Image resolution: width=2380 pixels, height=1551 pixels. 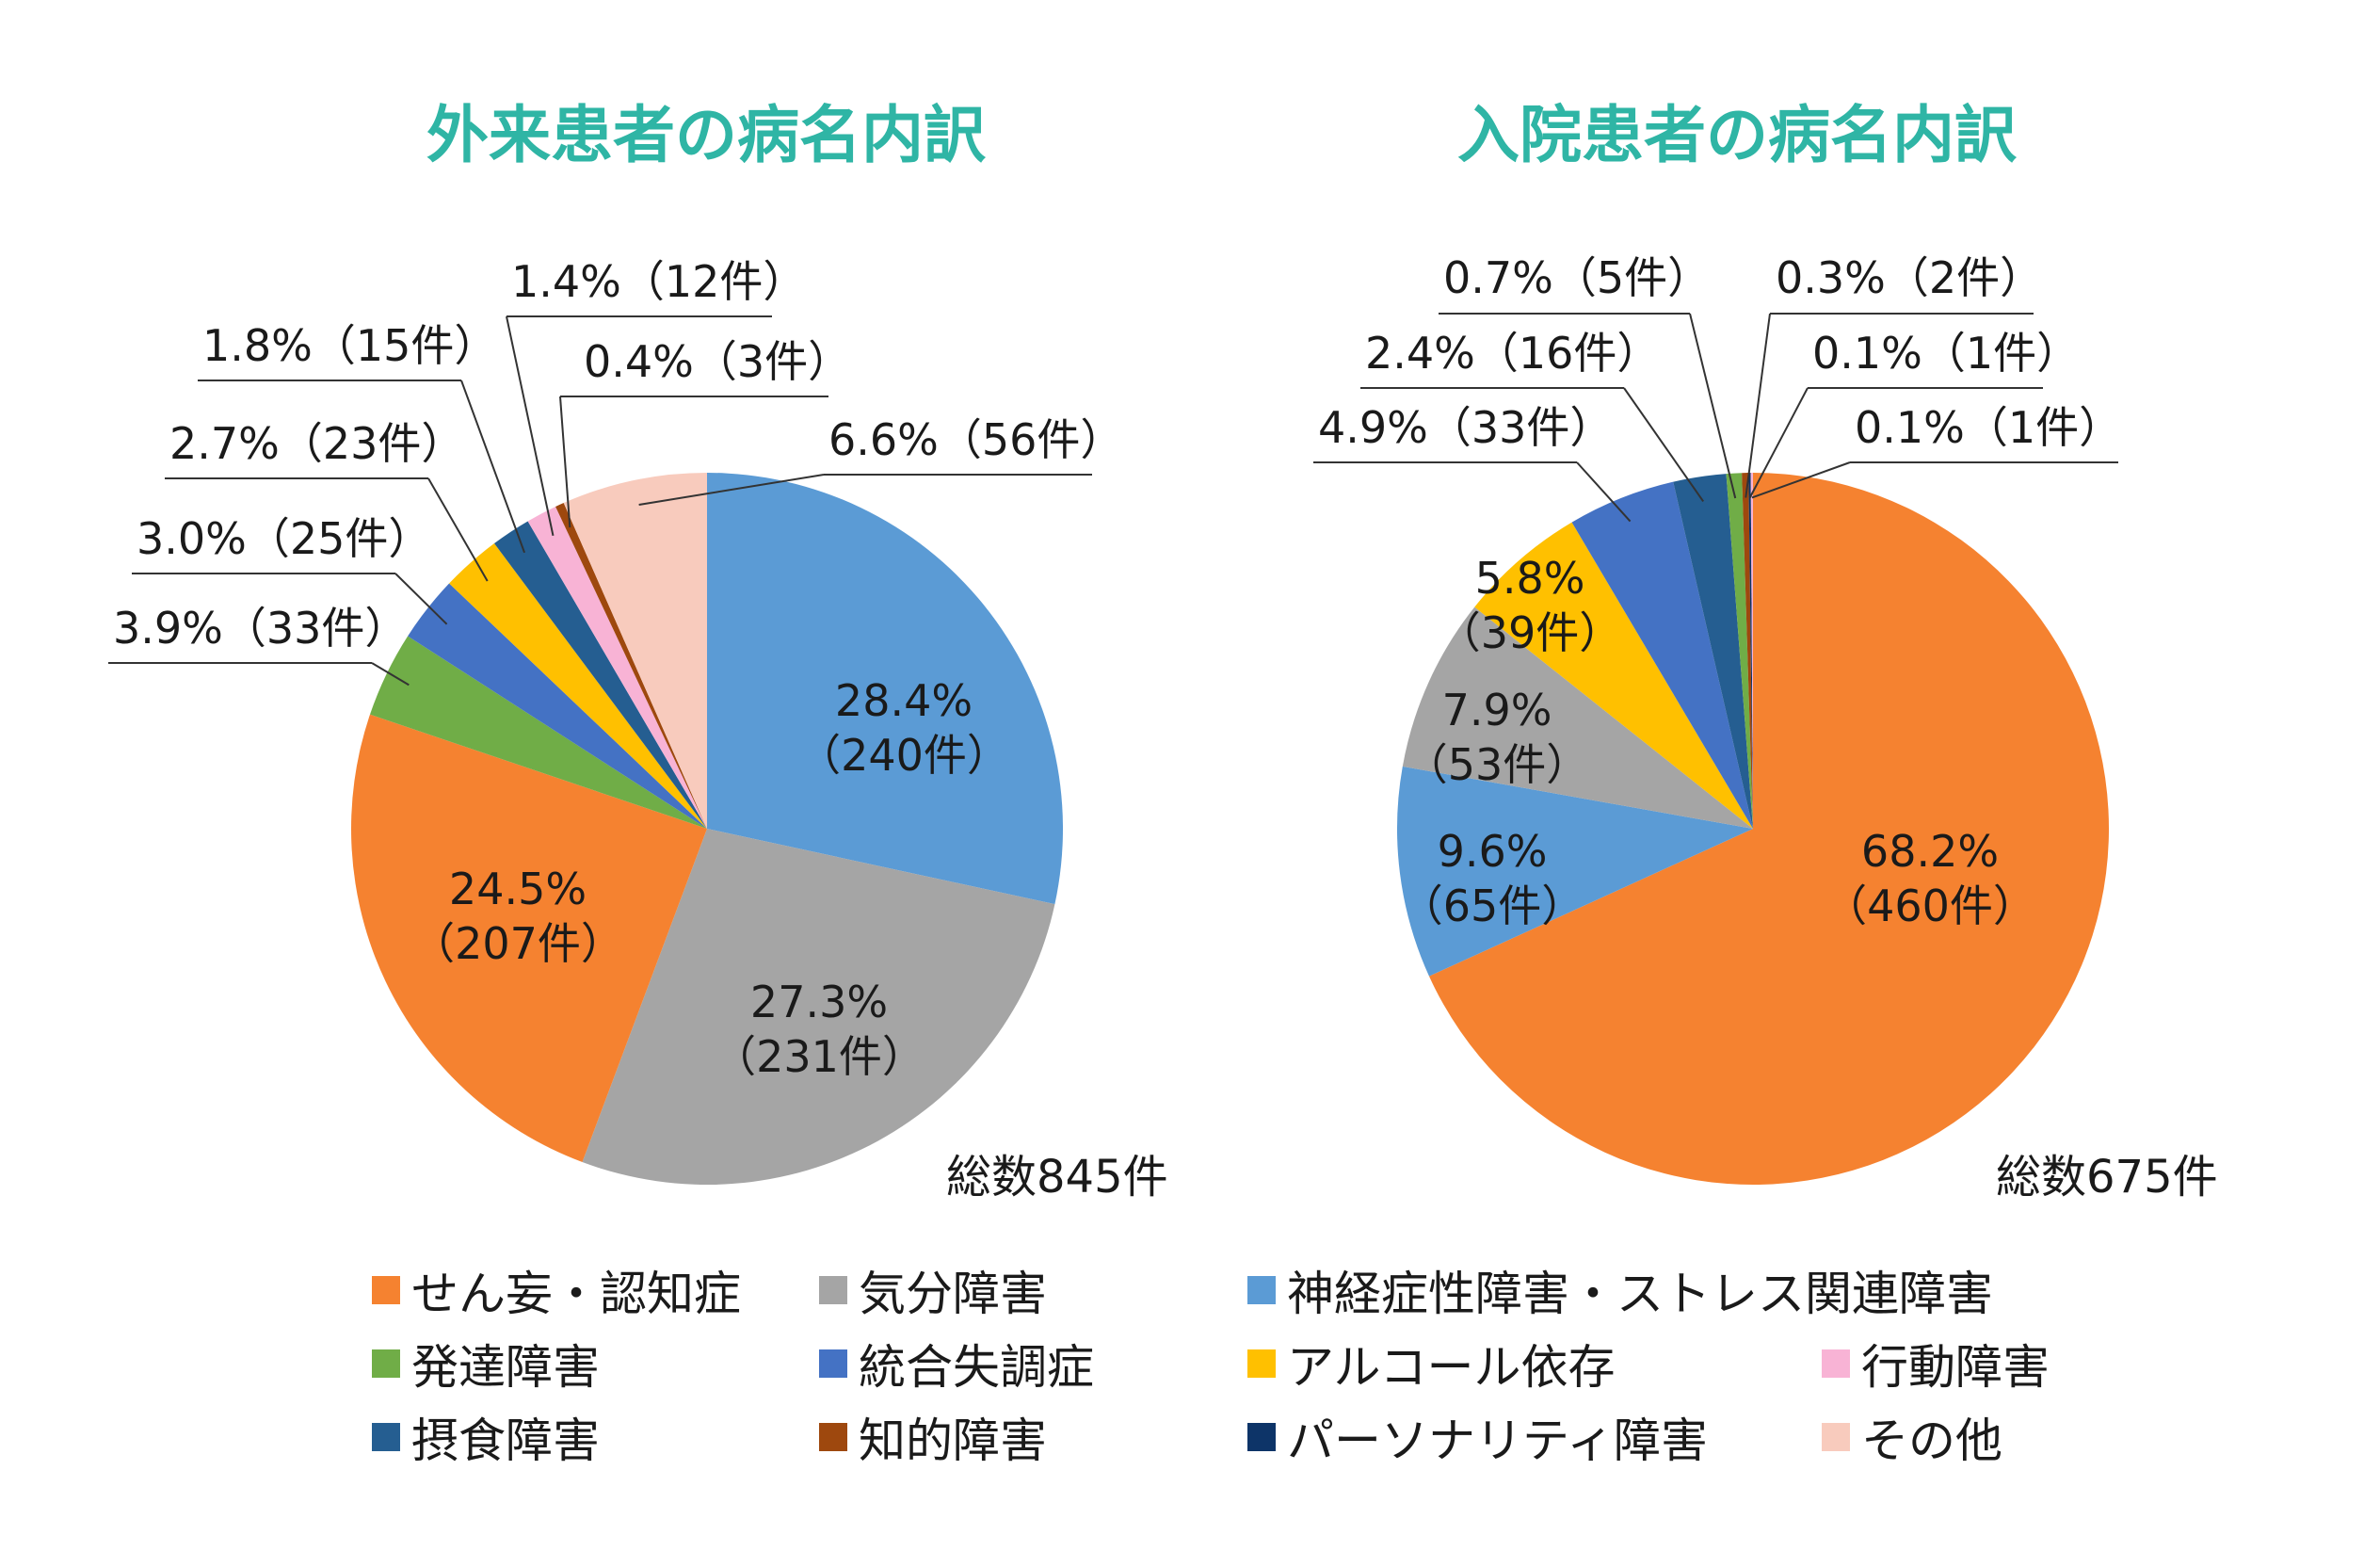 What do you see at coordinates (1497, 710) in the screenshot?
I see `slice-percent-label: 7.9%` at bounding box center [1497, 710].